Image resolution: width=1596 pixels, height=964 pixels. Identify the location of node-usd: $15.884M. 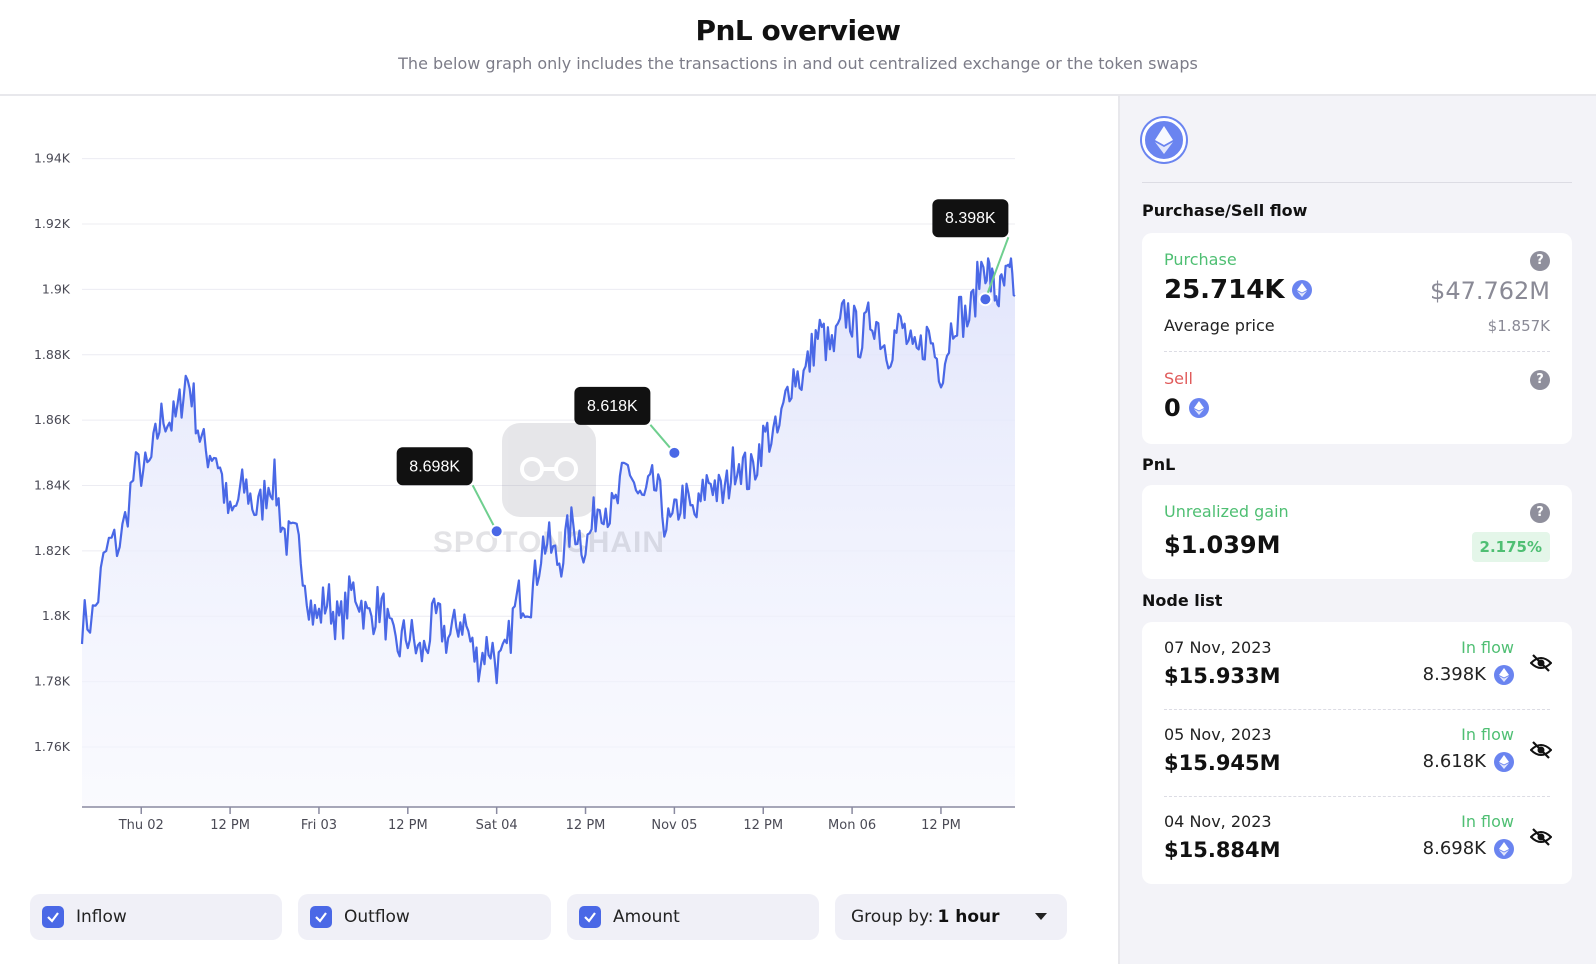
(1222, 850).